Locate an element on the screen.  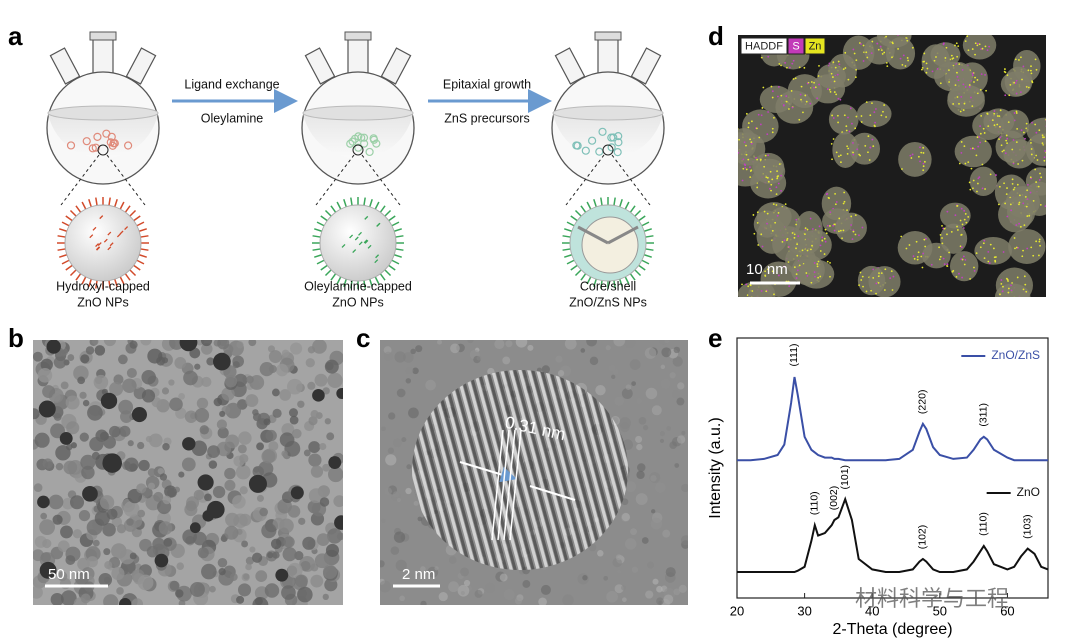
legend-swatch is located at coordinates (815, 46).